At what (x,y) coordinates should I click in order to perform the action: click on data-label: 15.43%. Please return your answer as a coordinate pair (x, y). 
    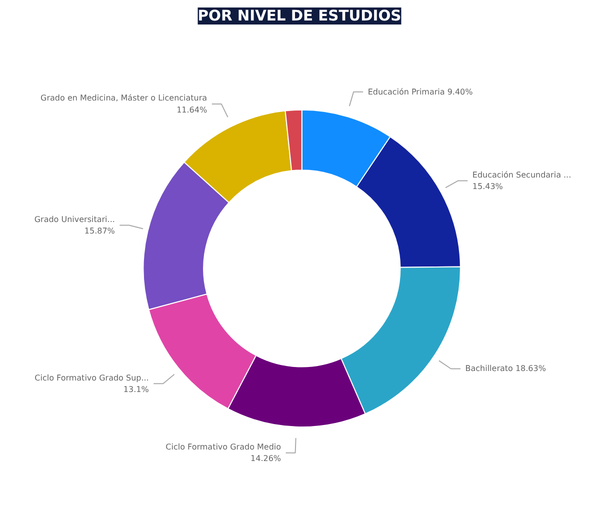
    Looking at the image, I should click on (488, 187).